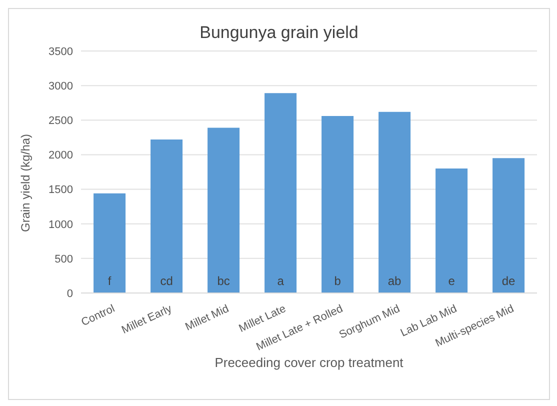 This screenshot has height=406, width=557. I want to click on data-label: de, so click(509, 281).